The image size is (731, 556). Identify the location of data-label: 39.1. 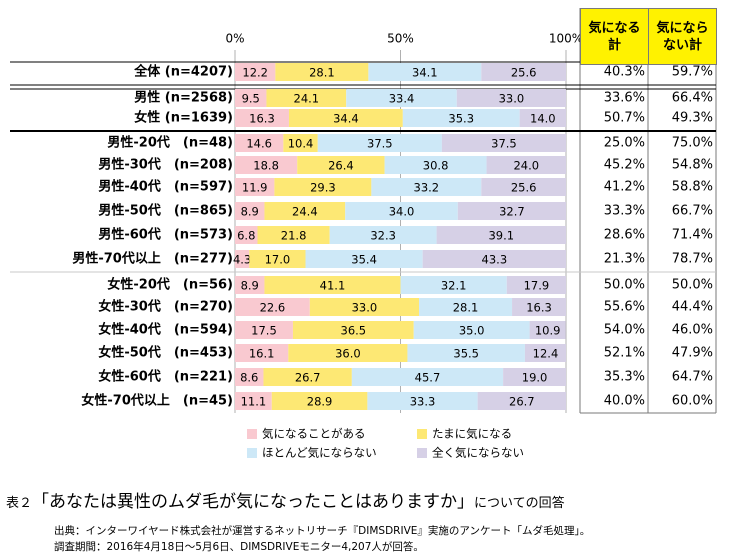
(501, 236).